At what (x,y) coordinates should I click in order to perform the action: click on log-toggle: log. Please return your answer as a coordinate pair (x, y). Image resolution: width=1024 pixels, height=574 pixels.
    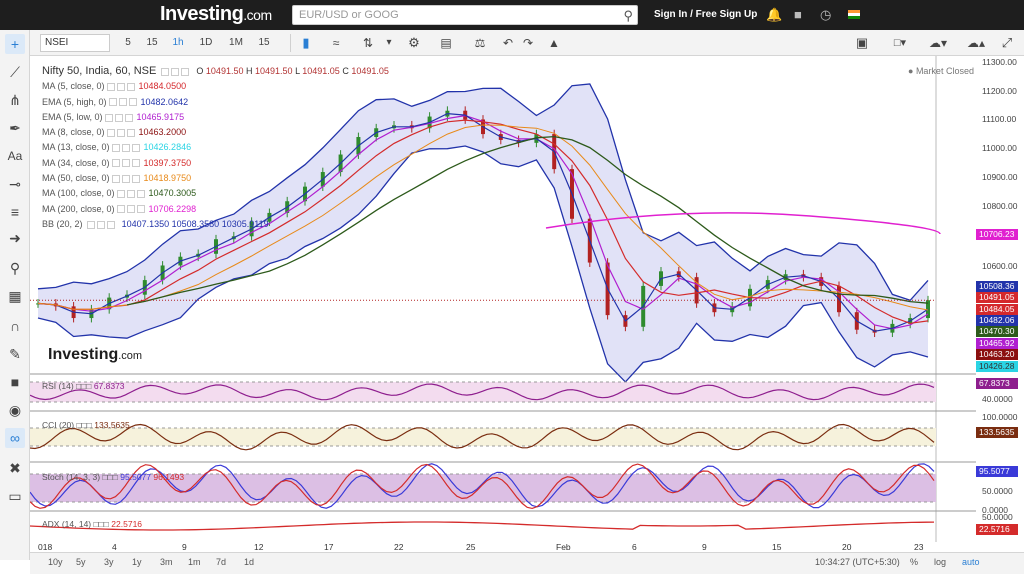
    Looking at the image, I should click on (940, 562).